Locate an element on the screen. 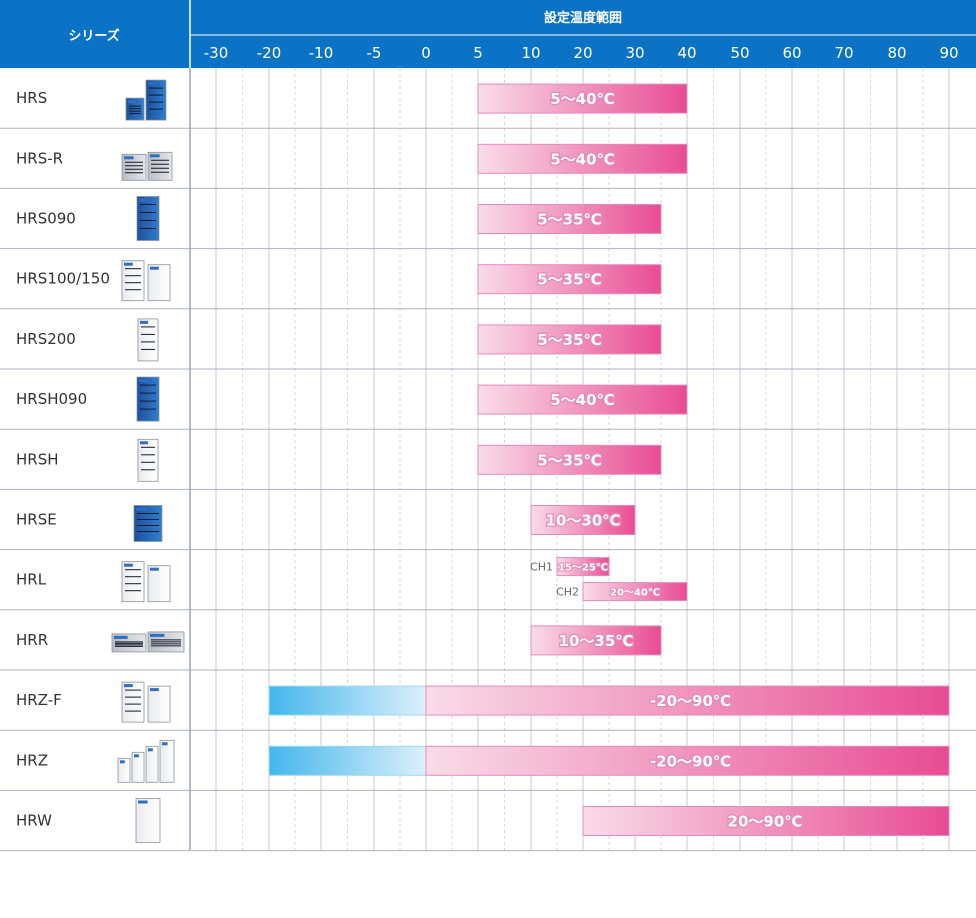 The width and height of the screenshot is (976, 918). series-name-label: HRZ is located at coordinates (32, 760).